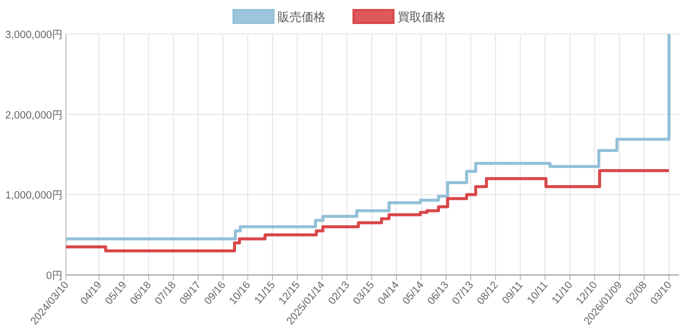 The height and width of the screenshot is (332, 687). What do you see at coordinates (54, 276) in the screenshot?
I see `y-tick-label: 0円` at bounding box center [54, 276].